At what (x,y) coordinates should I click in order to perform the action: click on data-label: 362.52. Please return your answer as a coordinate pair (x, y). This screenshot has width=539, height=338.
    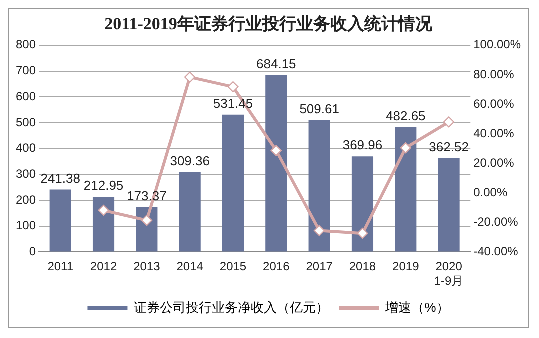
    Looking at the image, I should click on (449, 147).